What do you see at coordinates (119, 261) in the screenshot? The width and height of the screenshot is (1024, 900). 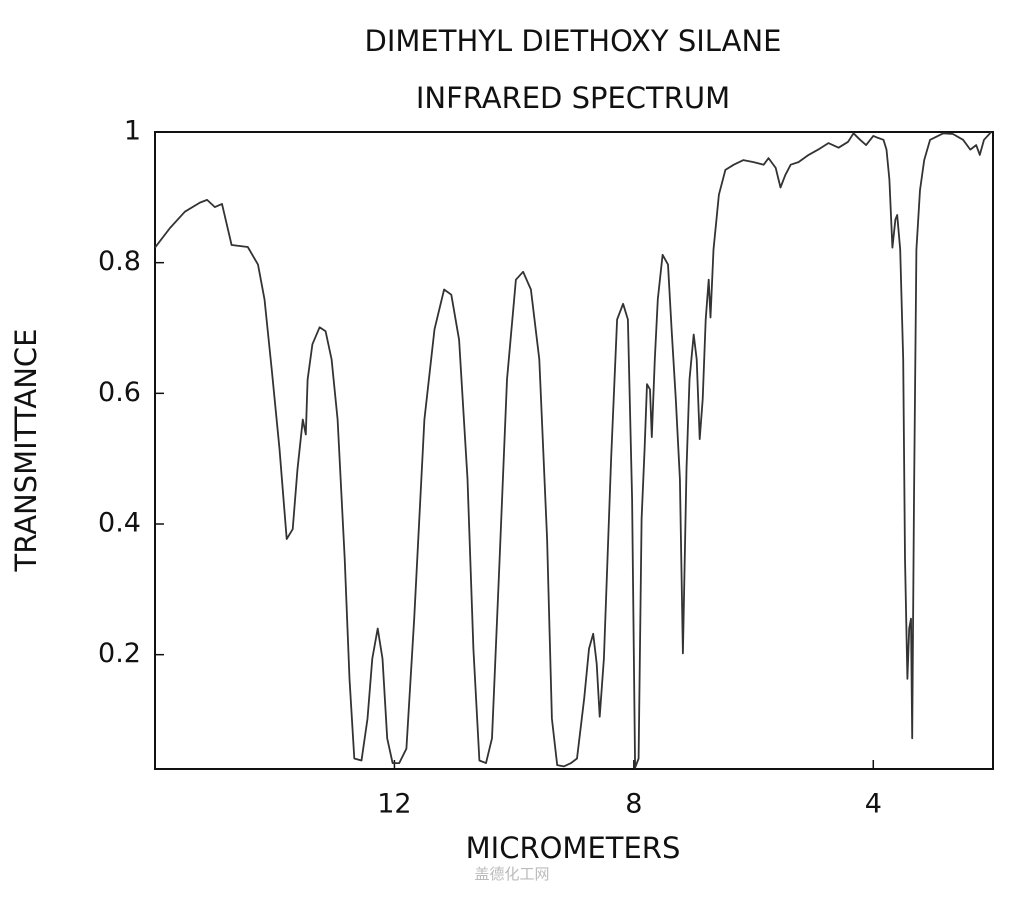 I see `y-tick-label: 0.8` at bounding box center [119, 261].